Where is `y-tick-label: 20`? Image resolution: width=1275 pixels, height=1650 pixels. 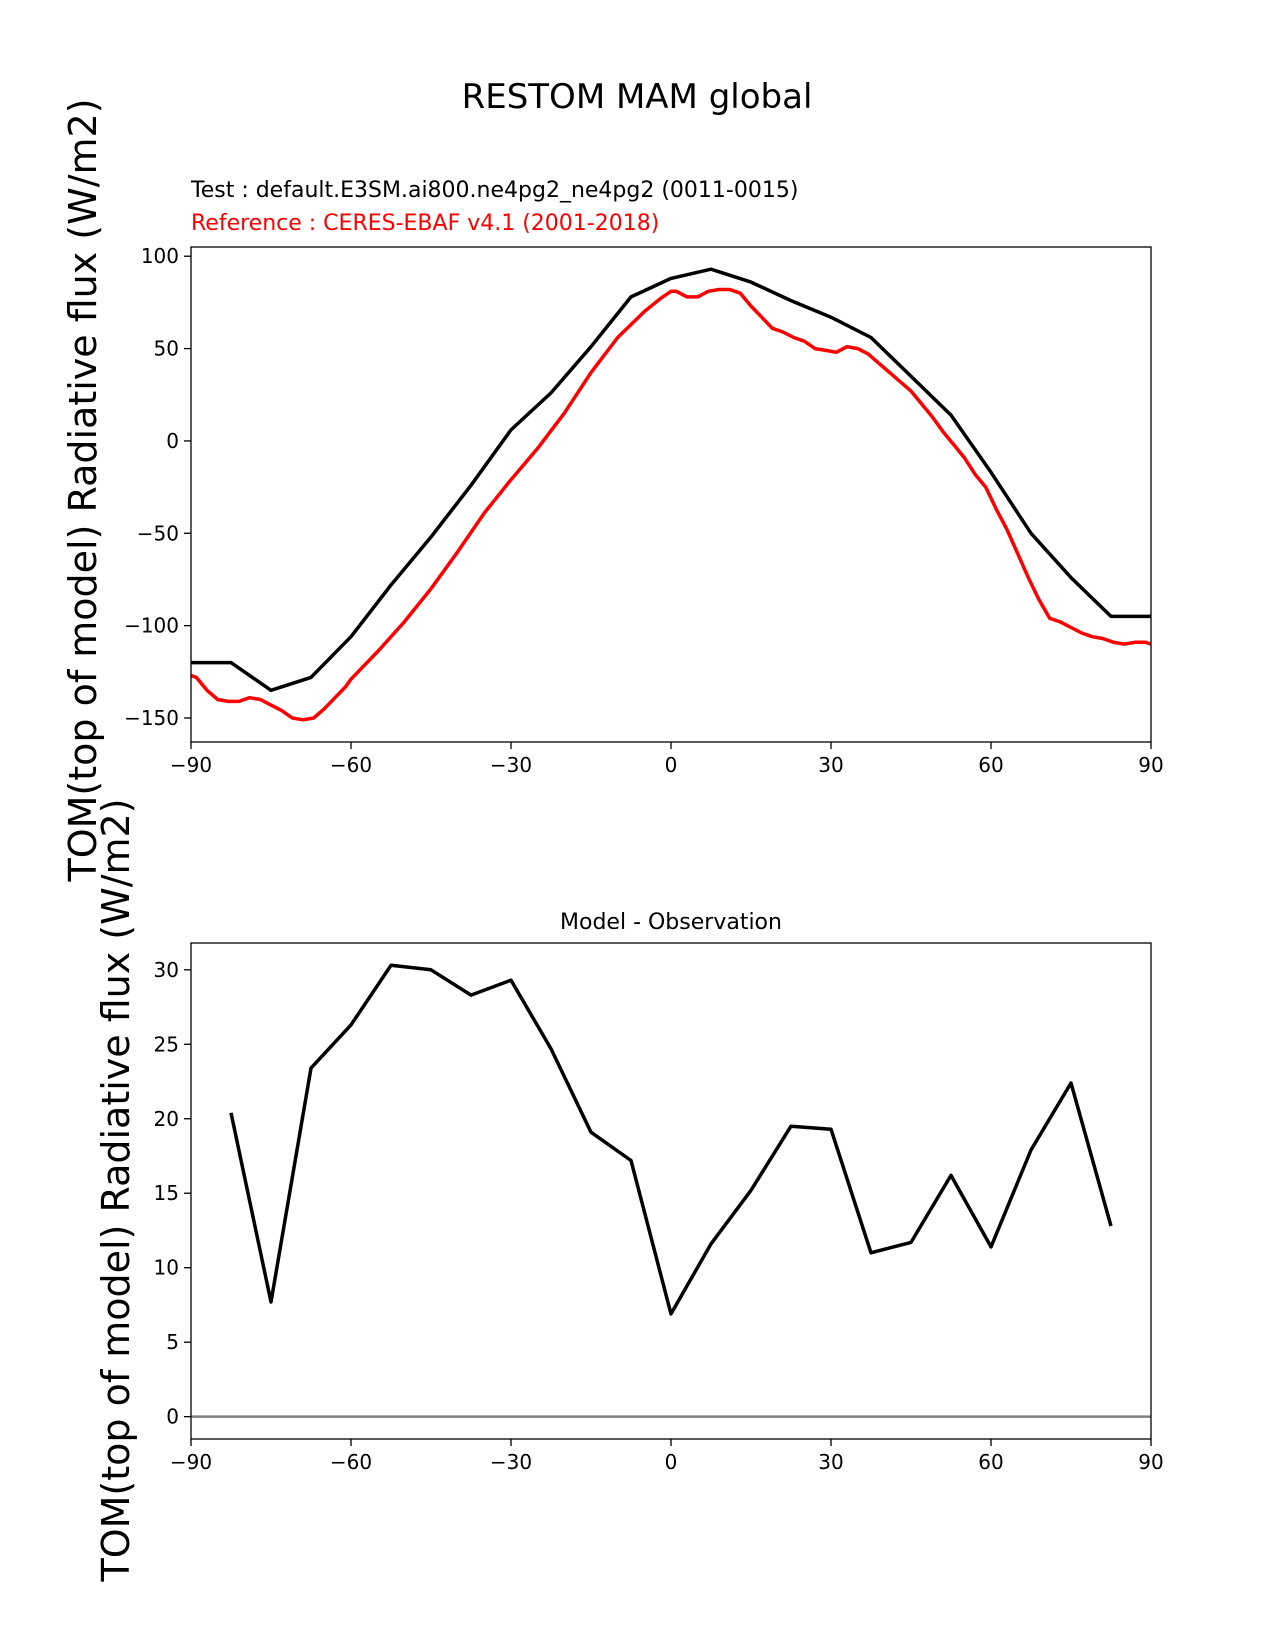 y-tick-label: 20 is located at coordinates (166, 1119).